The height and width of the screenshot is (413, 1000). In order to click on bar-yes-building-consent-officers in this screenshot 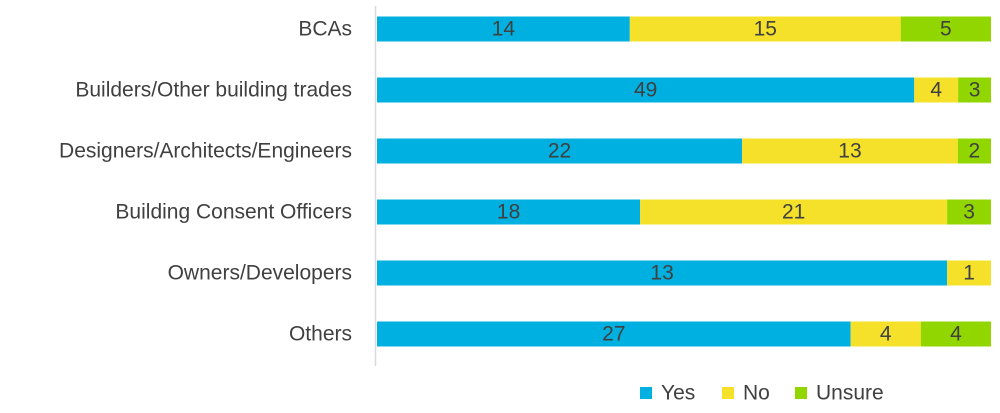, I will do `click(509, 212)`.